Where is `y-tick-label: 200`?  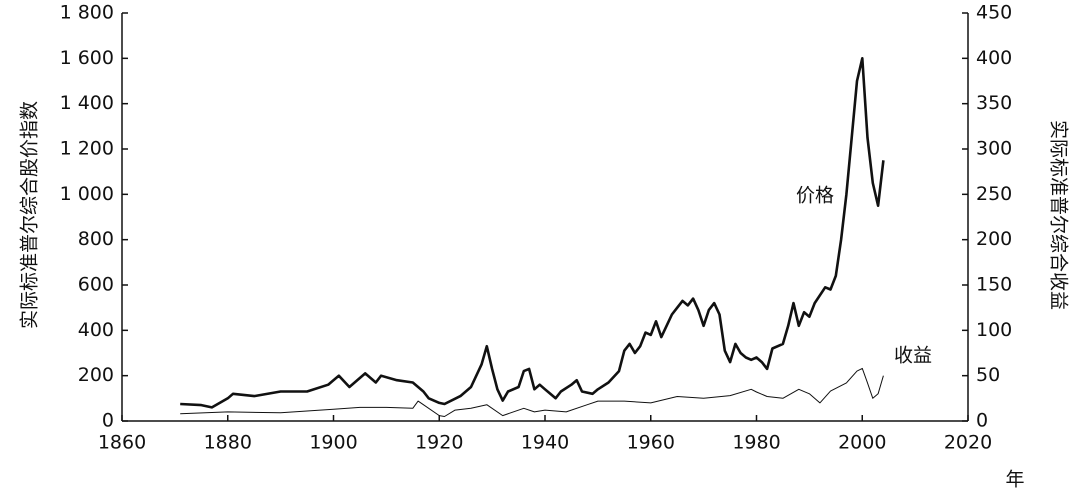
y-tick-label: 200 is located at coordinates (96, 375).